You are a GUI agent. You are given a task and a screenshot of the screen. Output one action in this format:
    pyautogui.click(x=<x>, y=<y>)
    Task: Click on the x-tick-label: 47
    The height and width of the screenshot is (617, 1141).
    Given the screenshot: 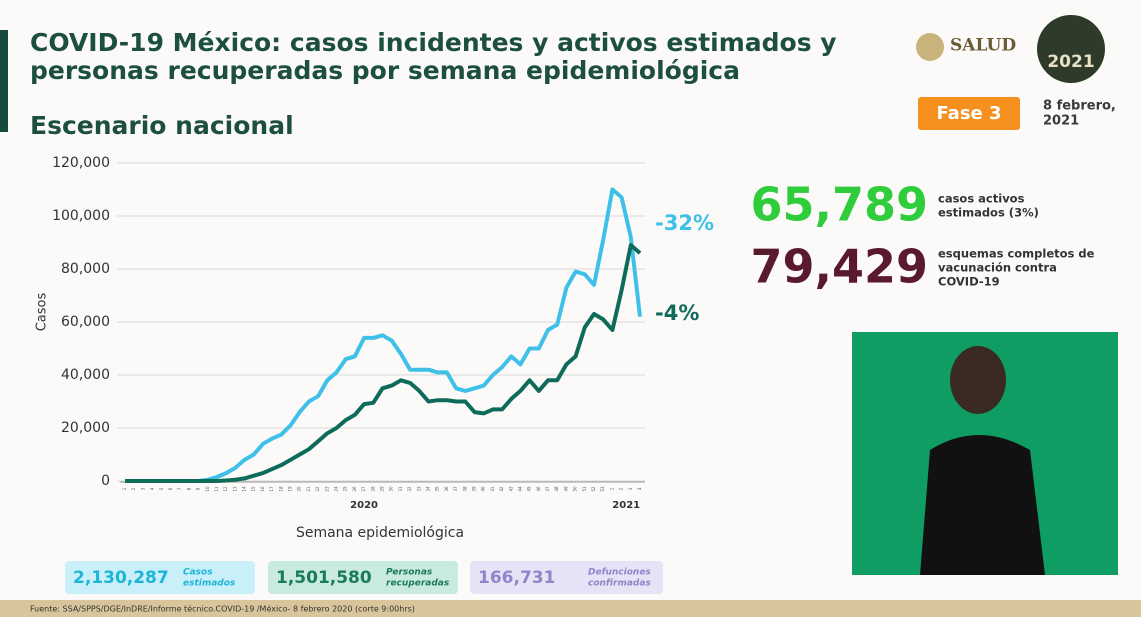 What is the action you would take?
    pyautogui.click(x=547, y=489)
    